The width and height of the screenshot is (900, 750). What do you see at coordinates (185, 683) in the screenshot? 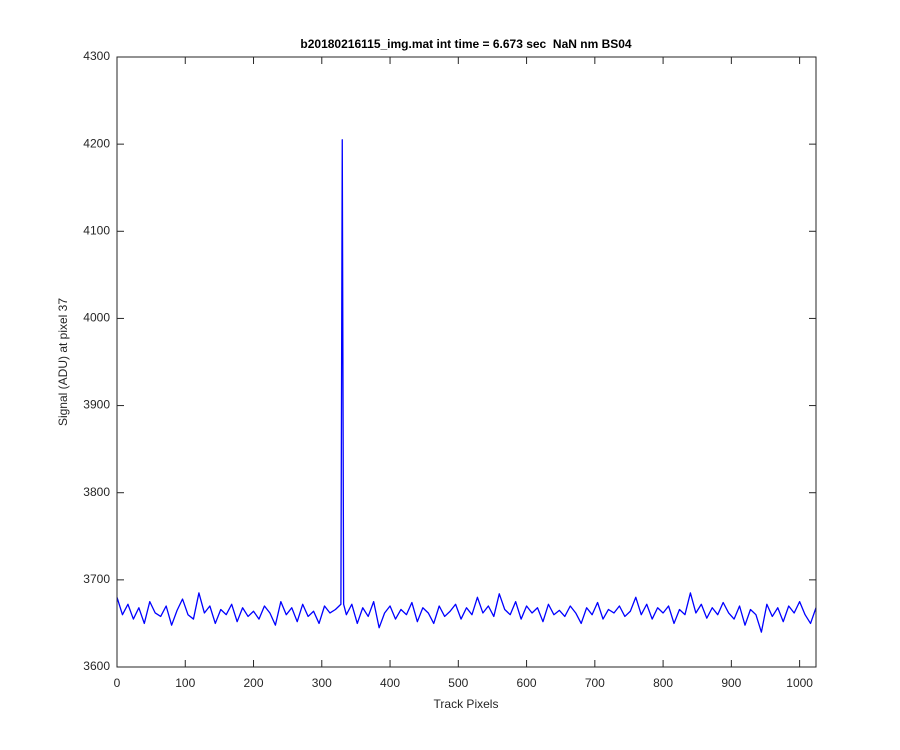
I see `x-tick-label: 100` at bounding box center [185, 683].